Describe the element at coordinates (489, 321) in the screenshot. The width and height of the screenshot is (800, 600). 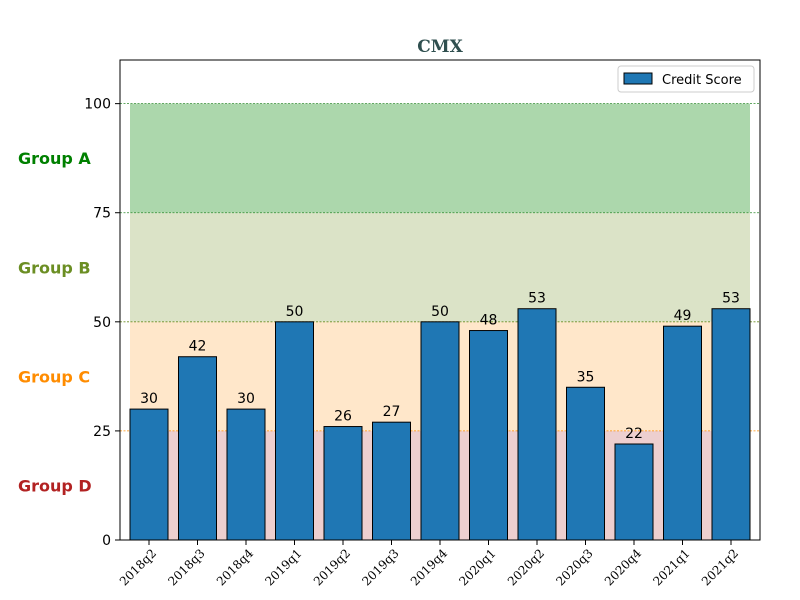
I see `data-label: 48` at that location.